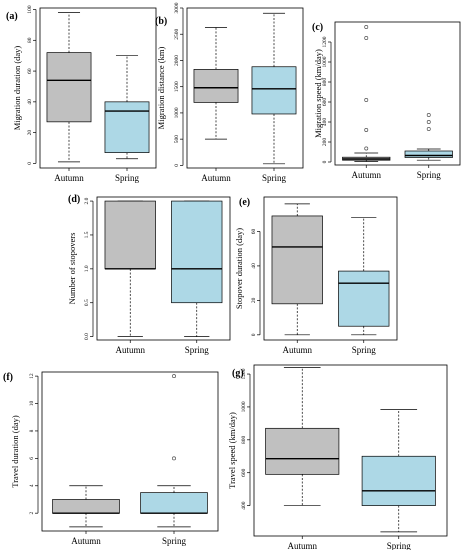 Image resolution: width=467 pixels, height=550 pixels. What do you see at coordinates (239, 268) in the screenshot?
I see `y-axis-label: Stopover duration (day)` at bounding box center [239, 268].